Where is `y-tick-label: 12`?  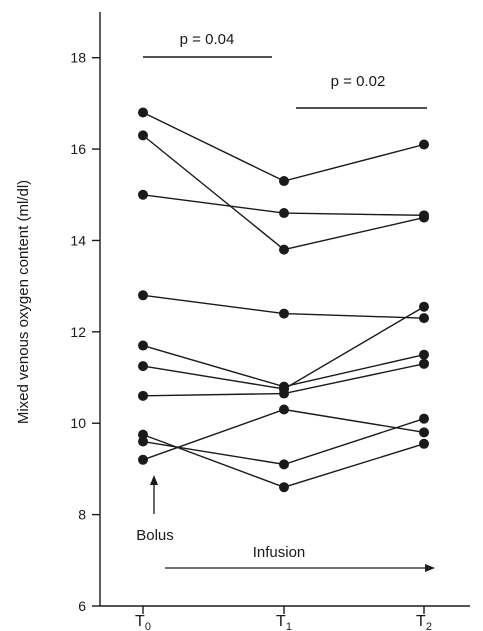 y-tick-label: 12 is located at coordinates (78, 332).